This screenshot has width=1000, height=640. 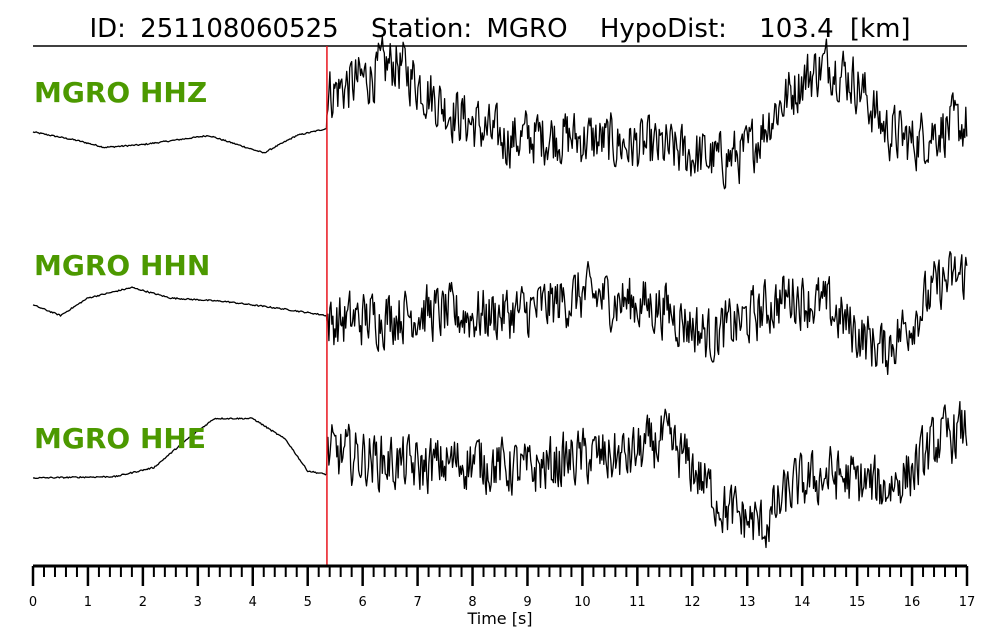 What do you see at coordinates (421, 29) in the screenshot?
I see `title-station-label: Station:` at bounding box center [421, 29].